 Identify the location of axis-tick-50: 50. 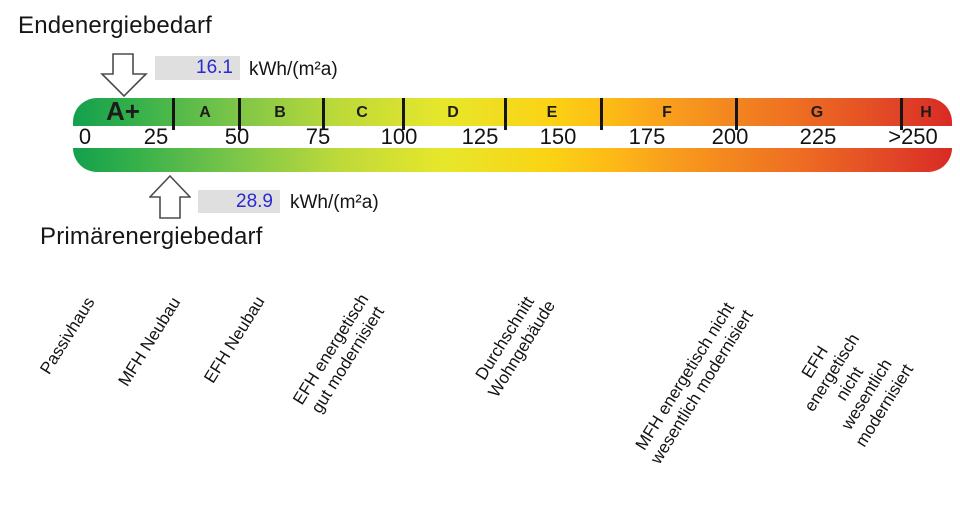
(237, 136).